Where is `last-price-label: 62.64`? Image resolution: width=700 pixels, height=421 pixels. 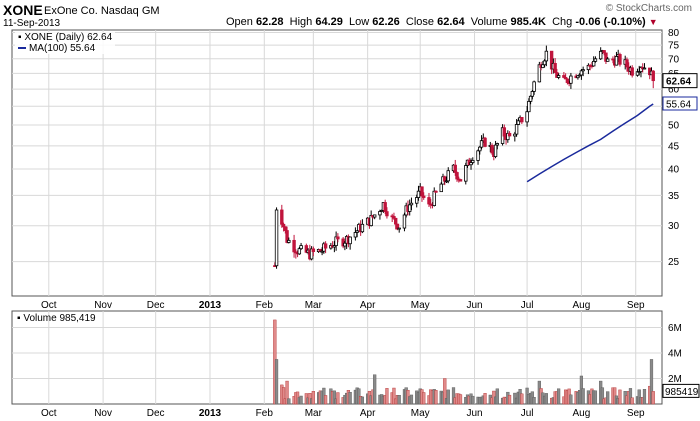
last-price-label: 62.64 is located at coordinates (678, 82).